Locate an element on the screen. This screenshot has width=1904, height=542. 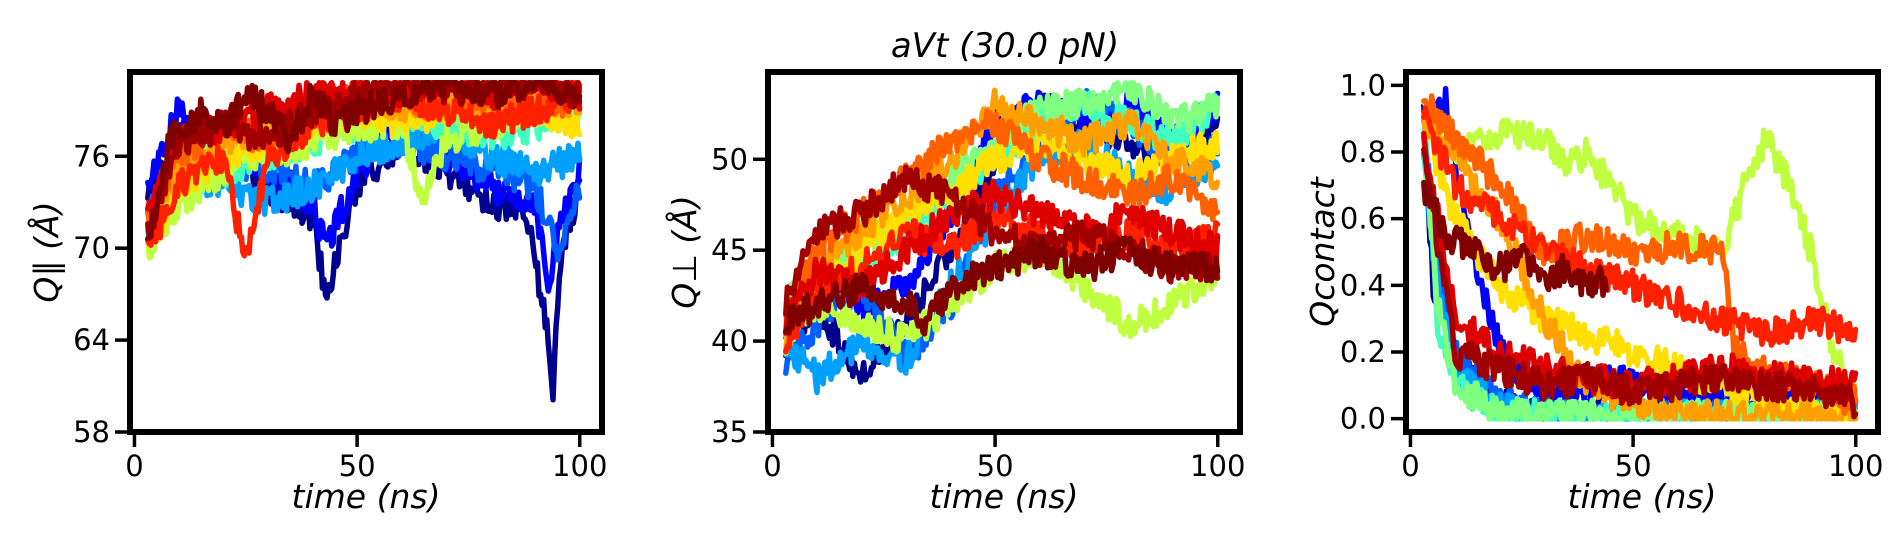
y-axis-label: Q⊥ (Å) is located at coordinates (684, 252).